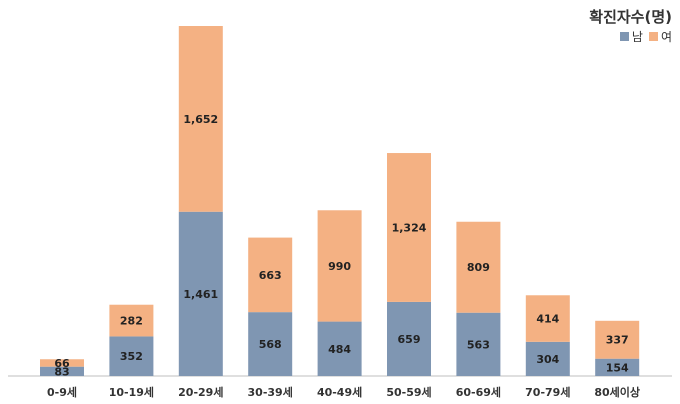  I want to click on data-label-male-7: 304, so click(547, 359).